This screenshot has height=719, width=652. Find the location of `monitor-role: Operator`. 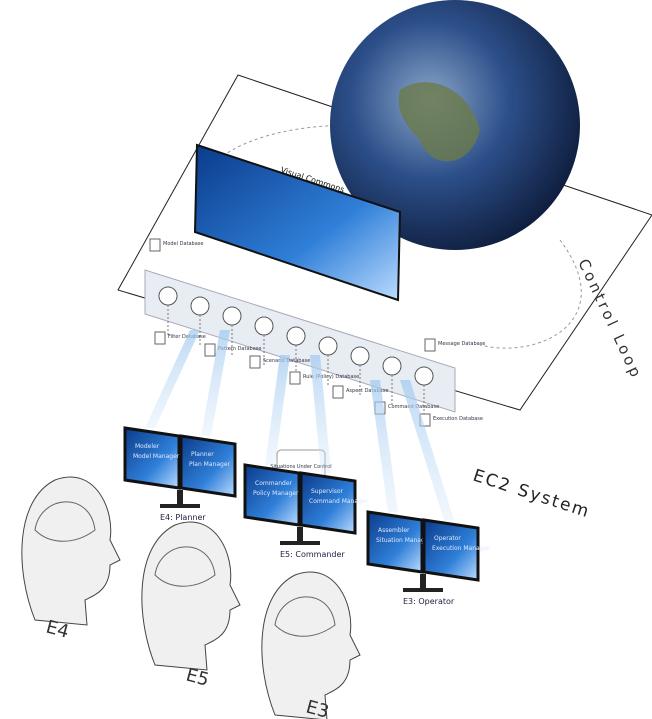

monitor-role: Operator is located at coordinates (447, 538).